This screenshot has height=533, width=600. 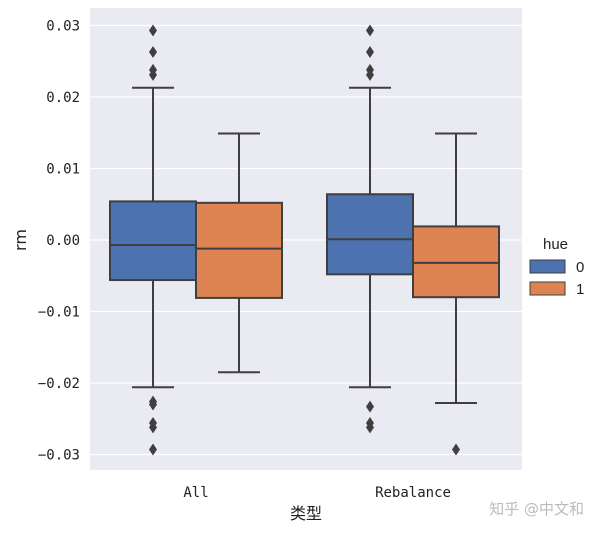 I want to click on y-axis-label: rm, so click(x=20, y=240).